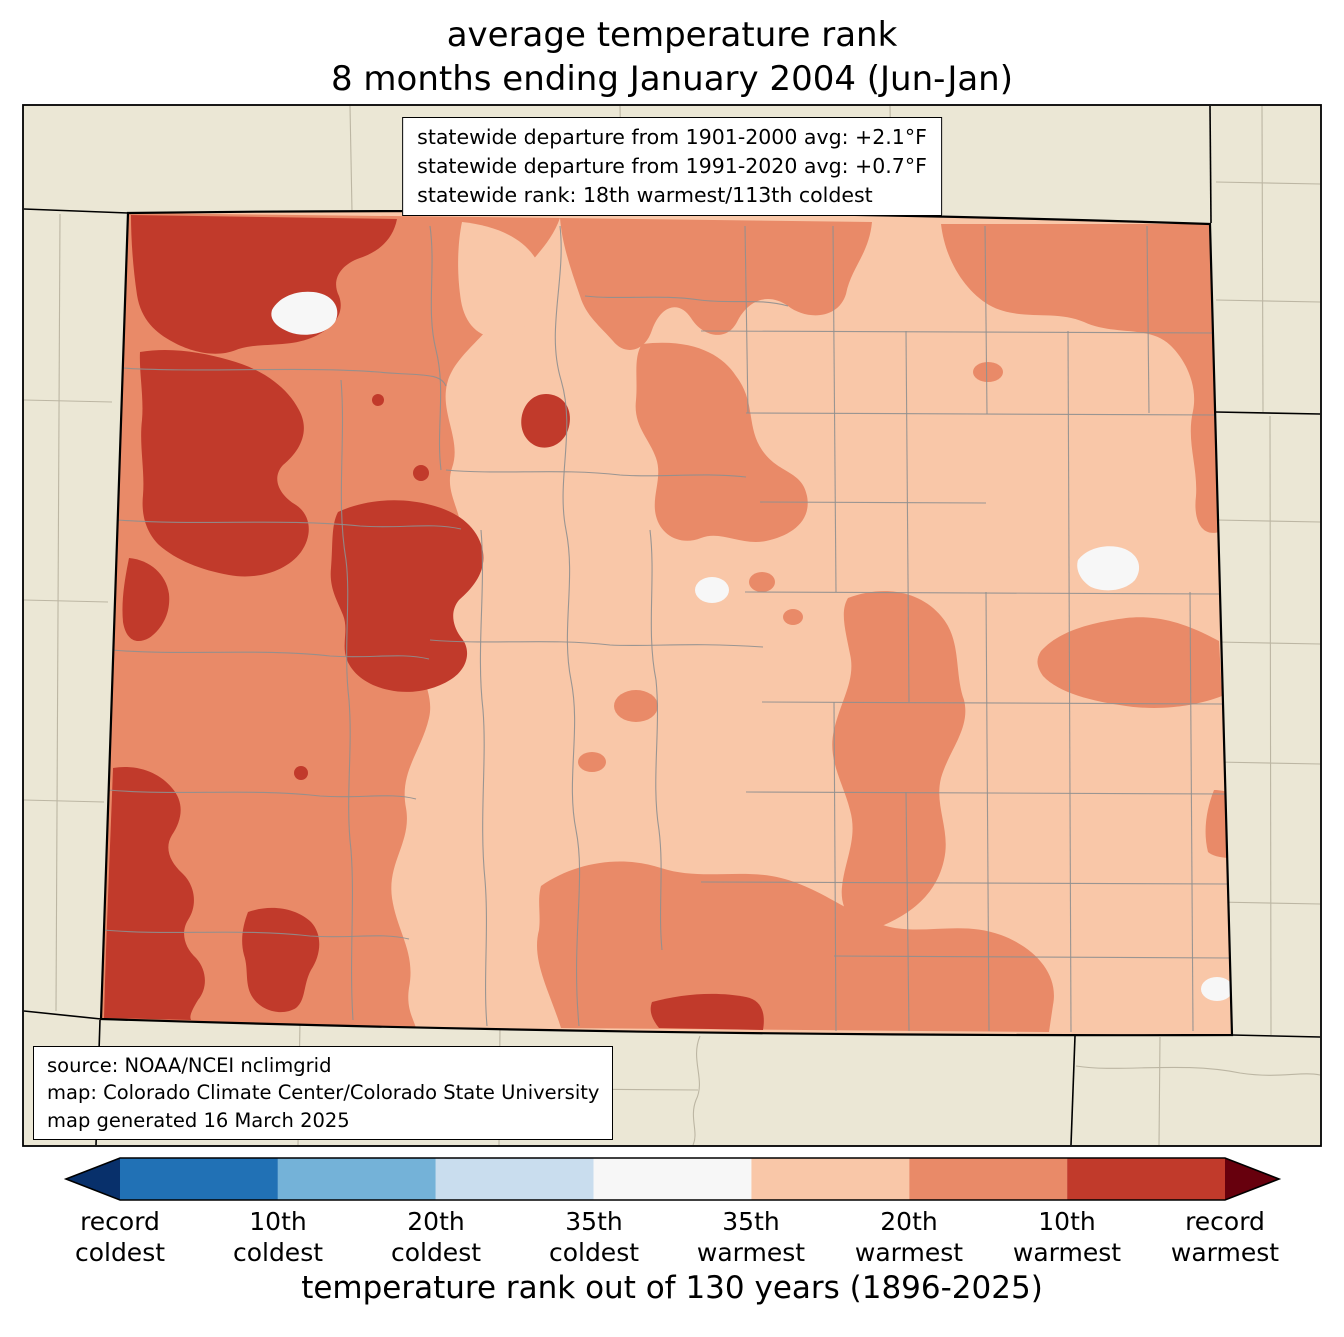 This screenshot has height=1337, width=1344. I want to click on colorbar-tick-label-35th-warmest: 35th warmest, so click(751, 1237).